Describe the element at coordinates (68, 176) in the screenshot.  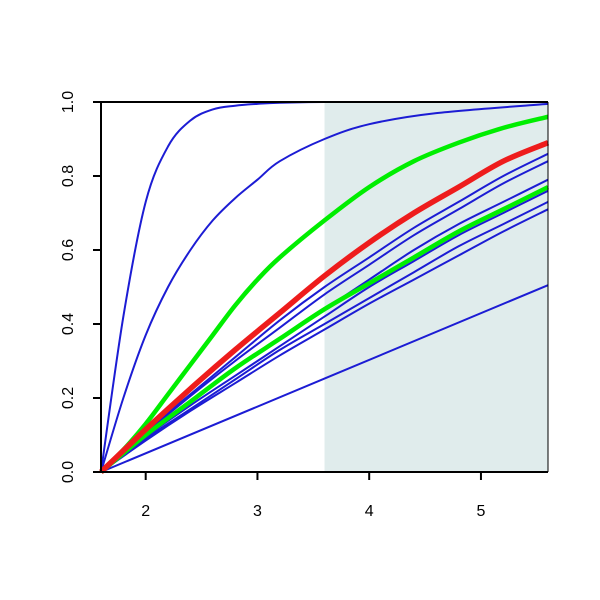
I see `y-tick-label: 0.8` at that location.